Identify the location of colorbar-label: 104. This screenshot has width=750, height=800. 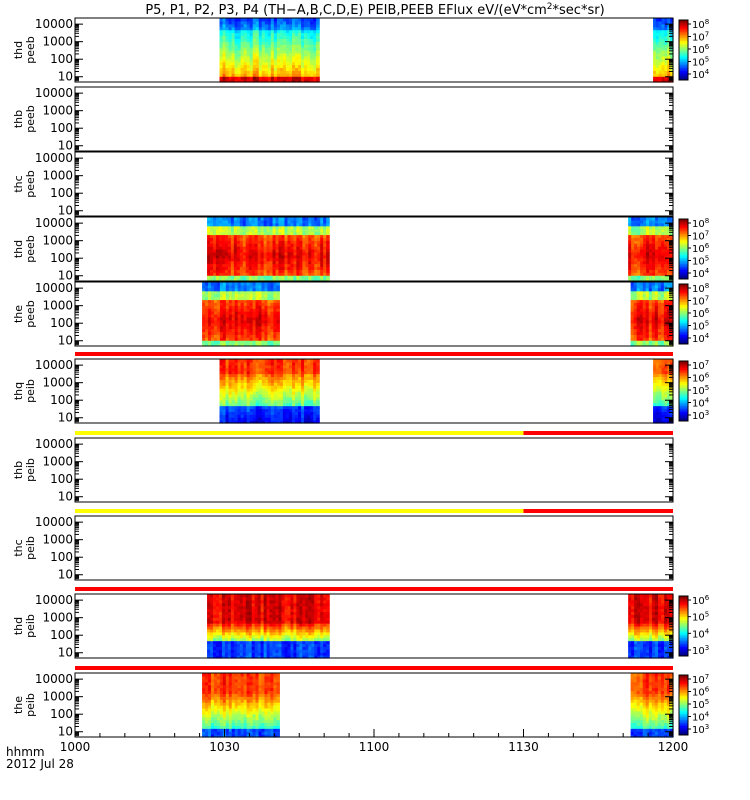
(701, 338).